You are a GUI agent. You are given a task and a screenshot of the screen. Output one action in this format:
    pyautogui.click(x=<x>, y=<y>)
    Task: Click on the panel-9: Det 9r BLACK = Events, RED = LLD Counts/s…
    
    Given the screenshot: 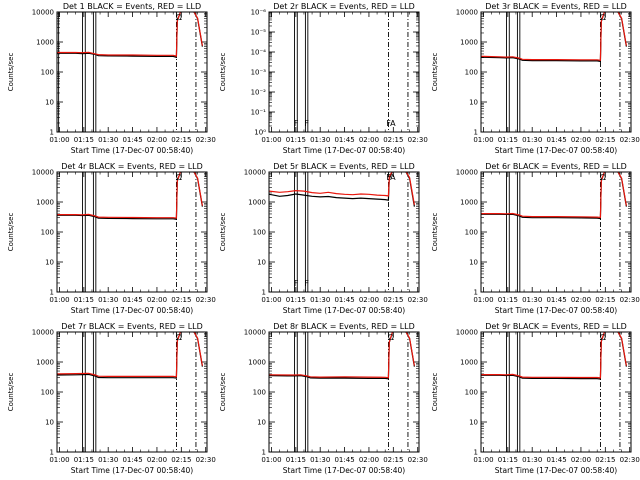 What is the action you would take?
    pyautogui.click(x=535, y=398)
    